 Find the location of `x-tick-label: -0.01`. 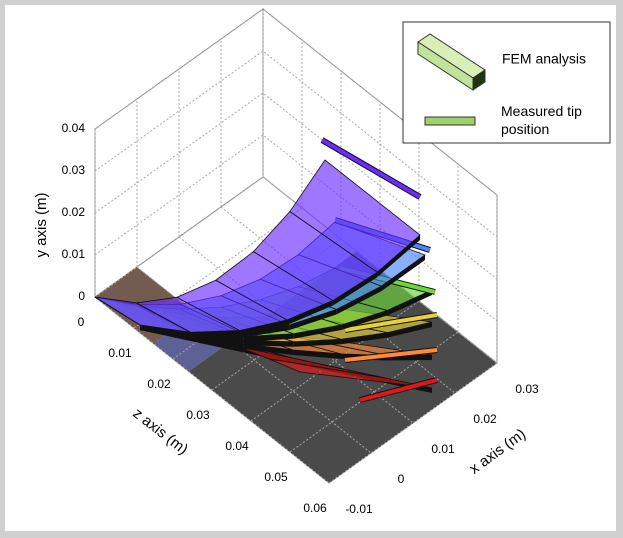

x-tick-label: -0.01 is located at coordinates (359, 509).